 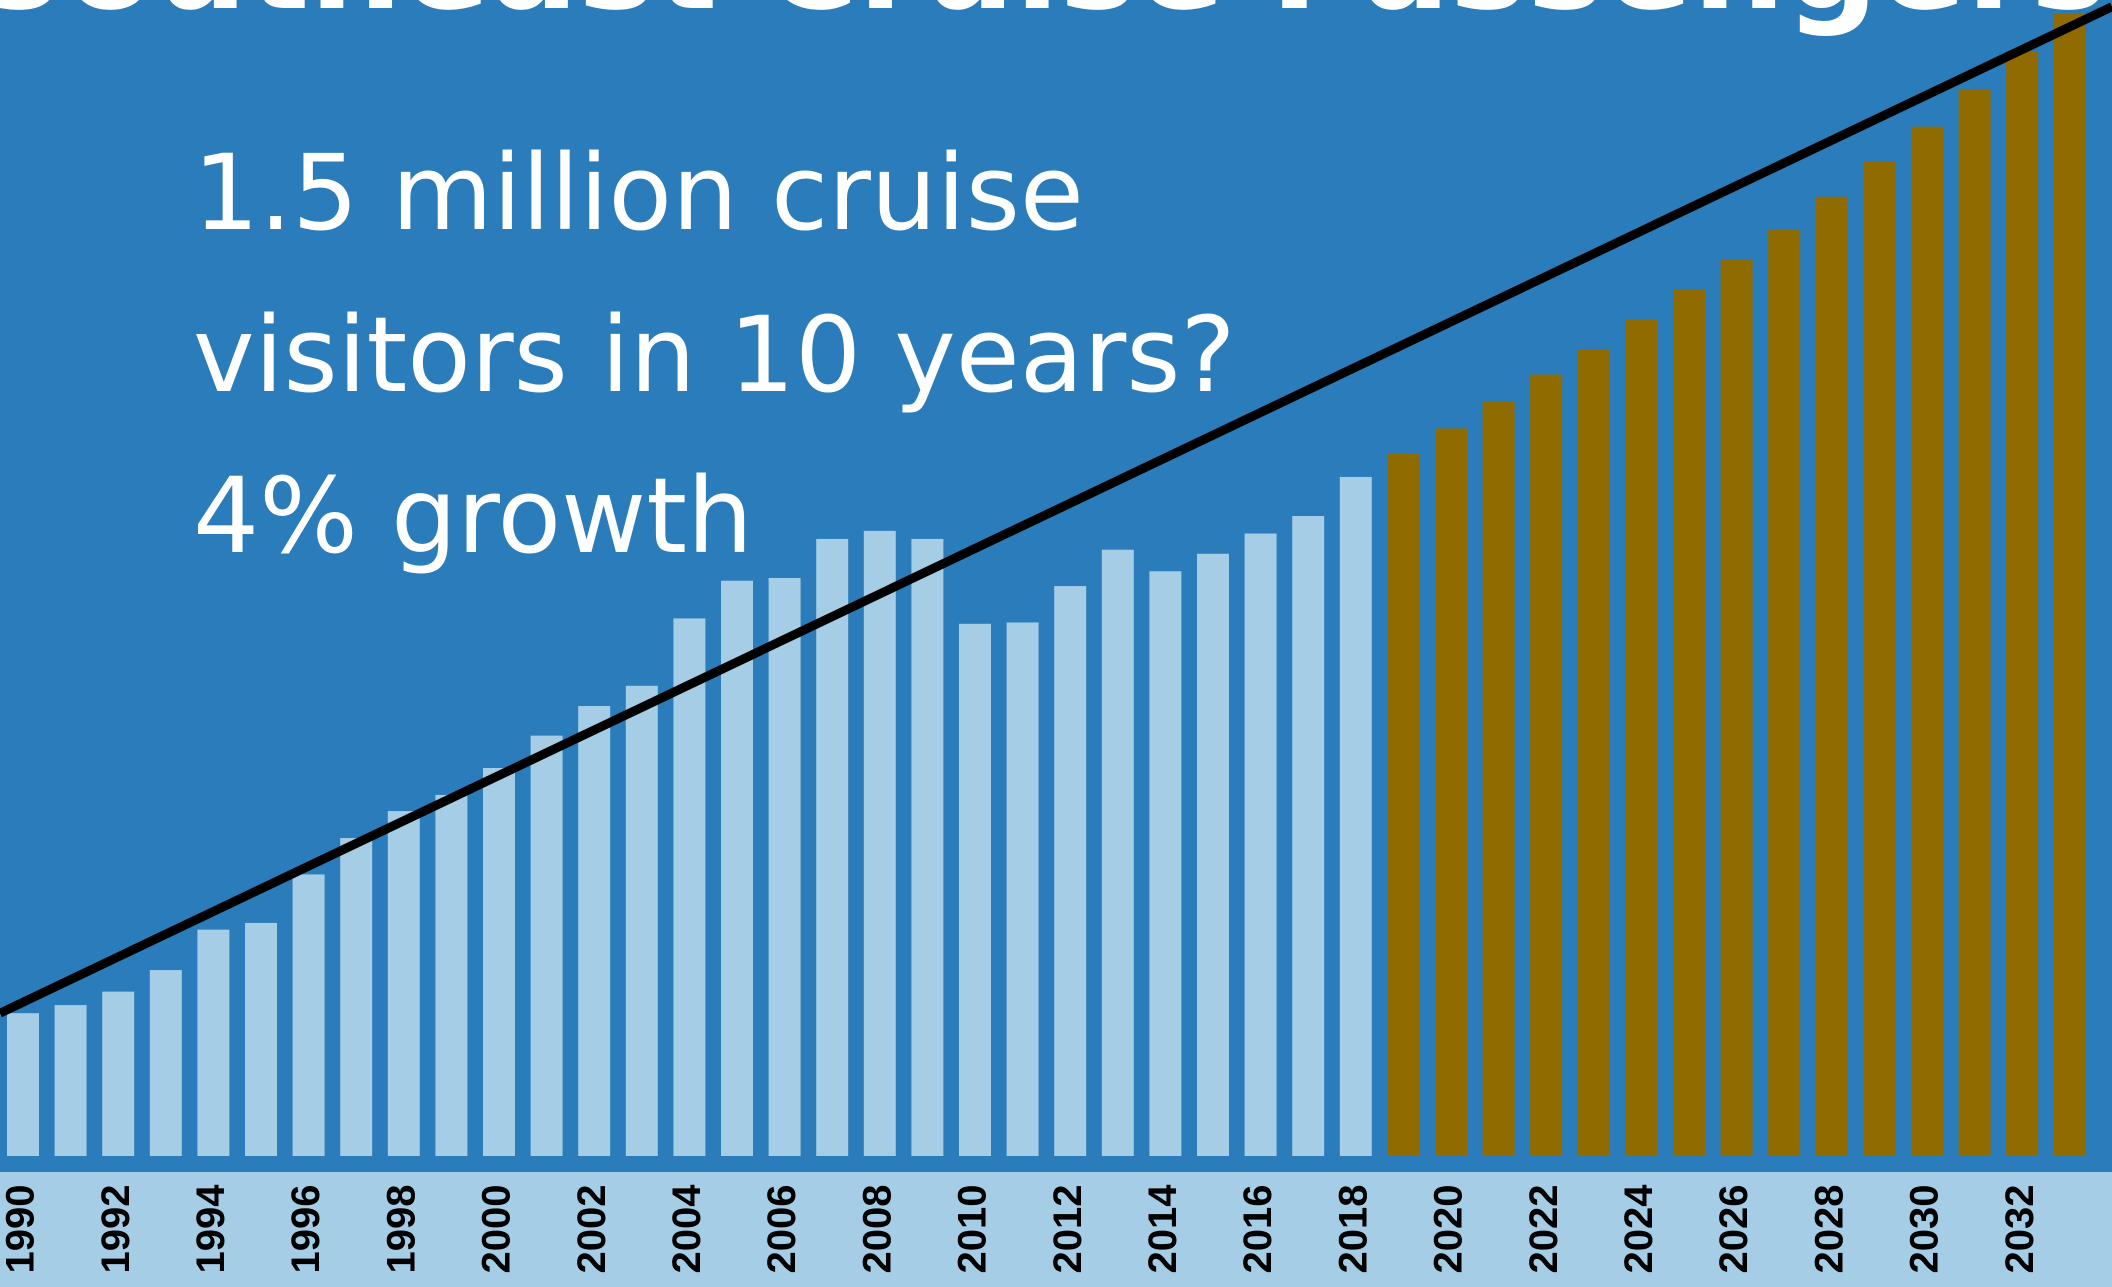 What do you see at coordinates (497, 1229) in the screenshot?
I see `x-tick-label: 2000` at bounding box center [497, 1229].